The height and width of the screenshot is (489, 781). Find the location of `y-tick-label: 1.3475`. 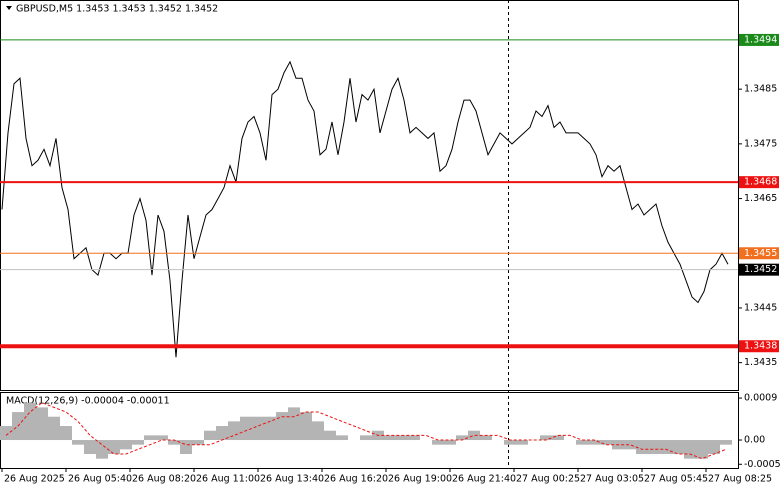

y-tick-label: 1.3475 is located at coordinates (760, 143).